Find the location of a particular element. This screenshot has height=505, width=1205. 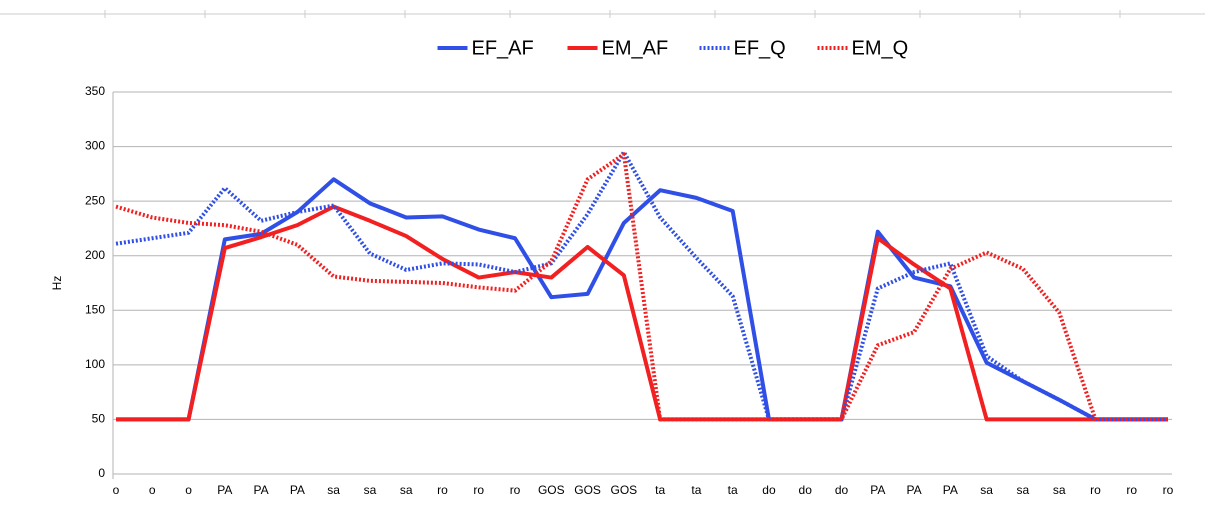

legend-label: EM_AF is located at coordinates (635, 48).